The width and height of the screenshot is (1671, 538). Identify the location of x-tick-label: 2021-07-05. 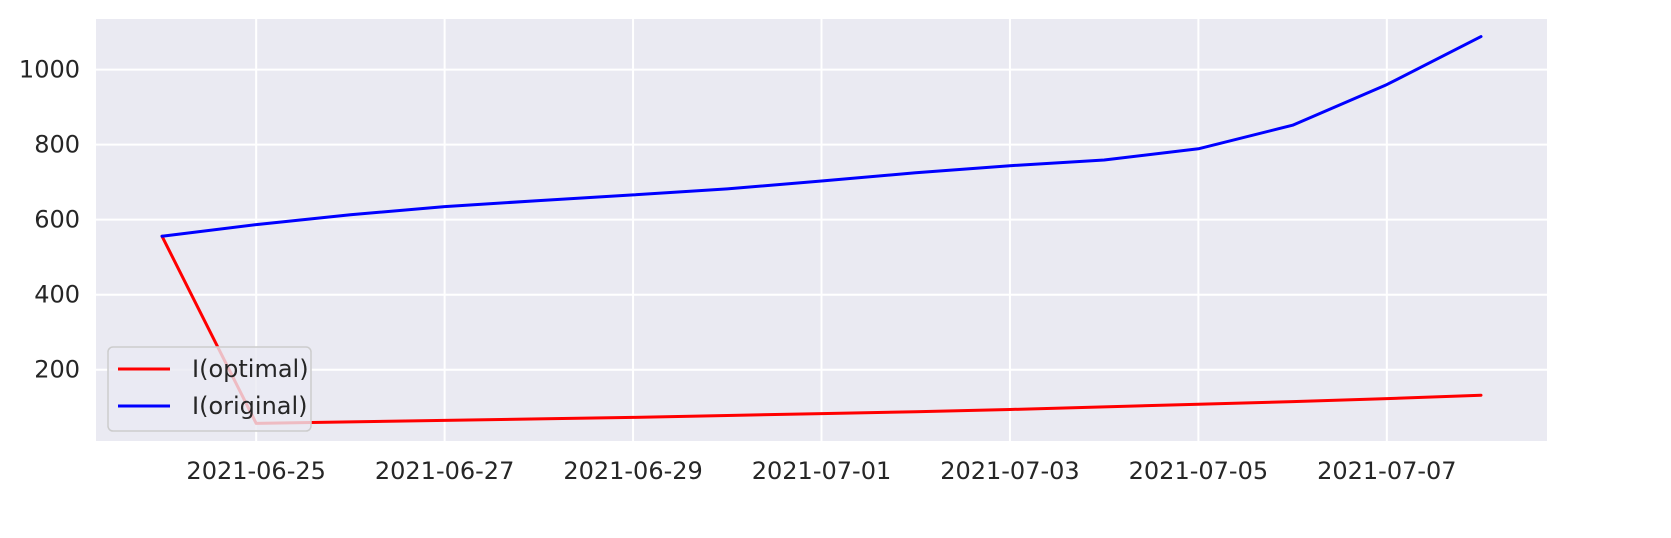
(1198, 471).